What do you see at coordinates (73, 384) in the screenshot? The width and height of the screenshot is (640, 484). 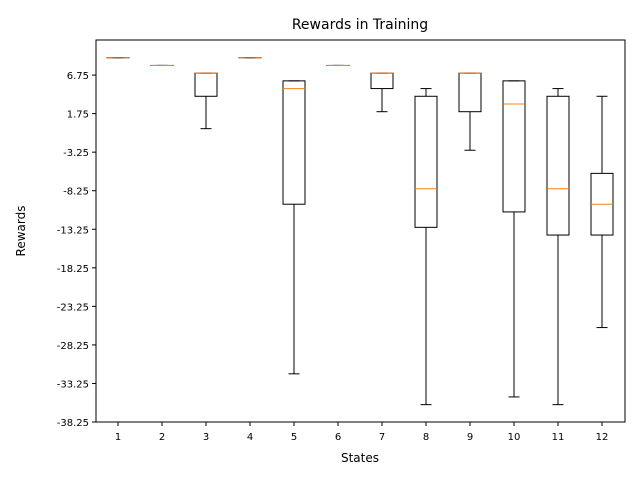 I see `y-tick-label: -33.25` at bounding box center [73, 384].